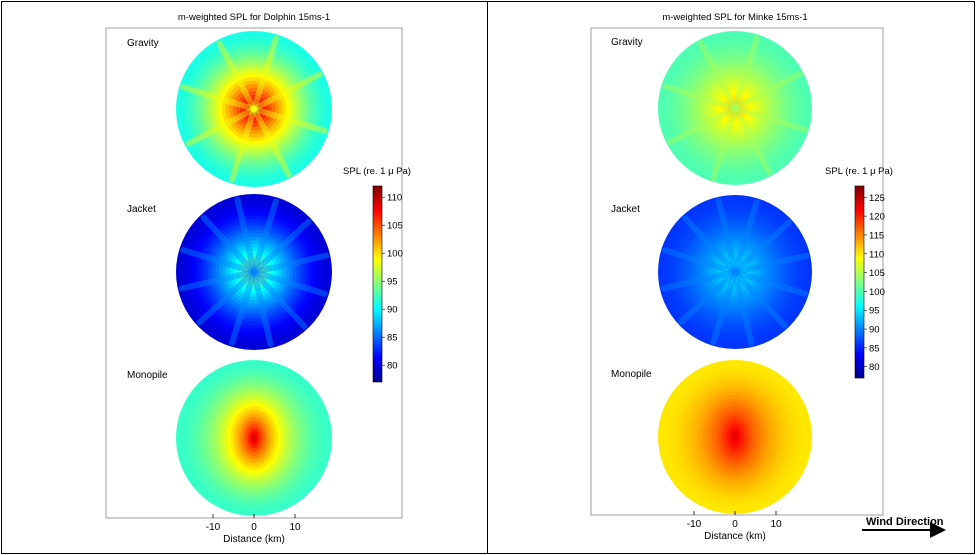 The width and height of the screenshot is (976, 555). Describe the element at coordinates (487, 277) in the screenshot. I see `panel-divider` at that location.